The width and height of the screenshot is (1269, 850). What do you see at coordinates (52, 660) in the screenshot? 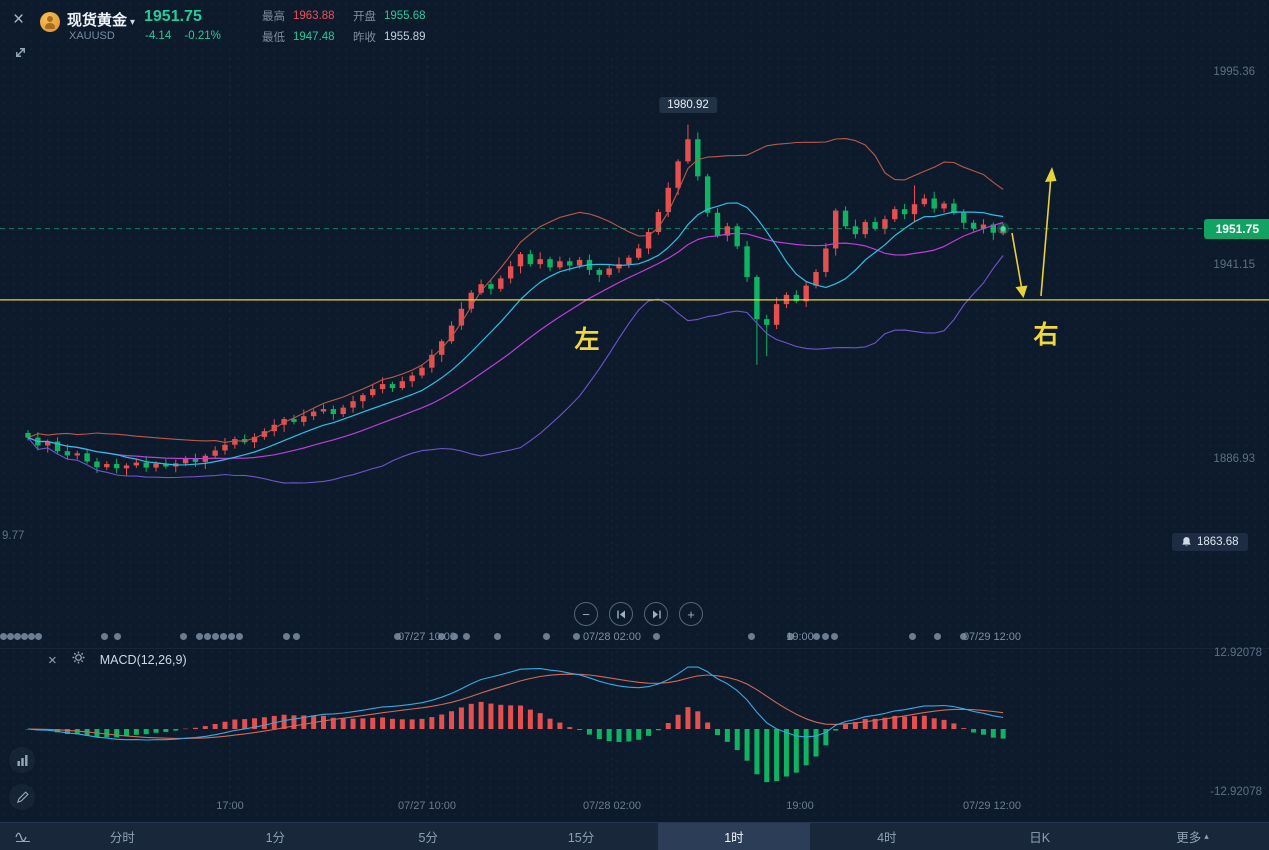
I see `macd-close-icon: ×` at bounding box center [52, 660].